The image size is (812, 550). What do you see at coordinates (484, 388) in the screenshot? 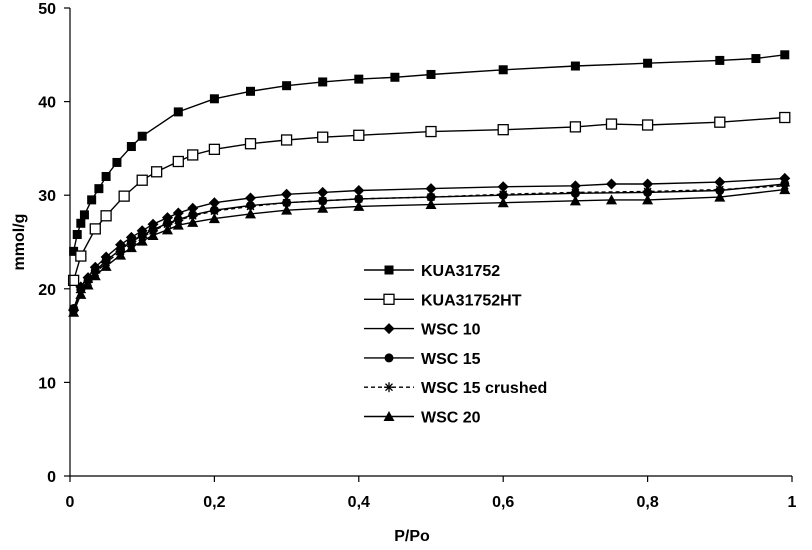
I see `legend-label-wsc-15-crushed: WSC 15 crushed` at bounding box center [484, 388].